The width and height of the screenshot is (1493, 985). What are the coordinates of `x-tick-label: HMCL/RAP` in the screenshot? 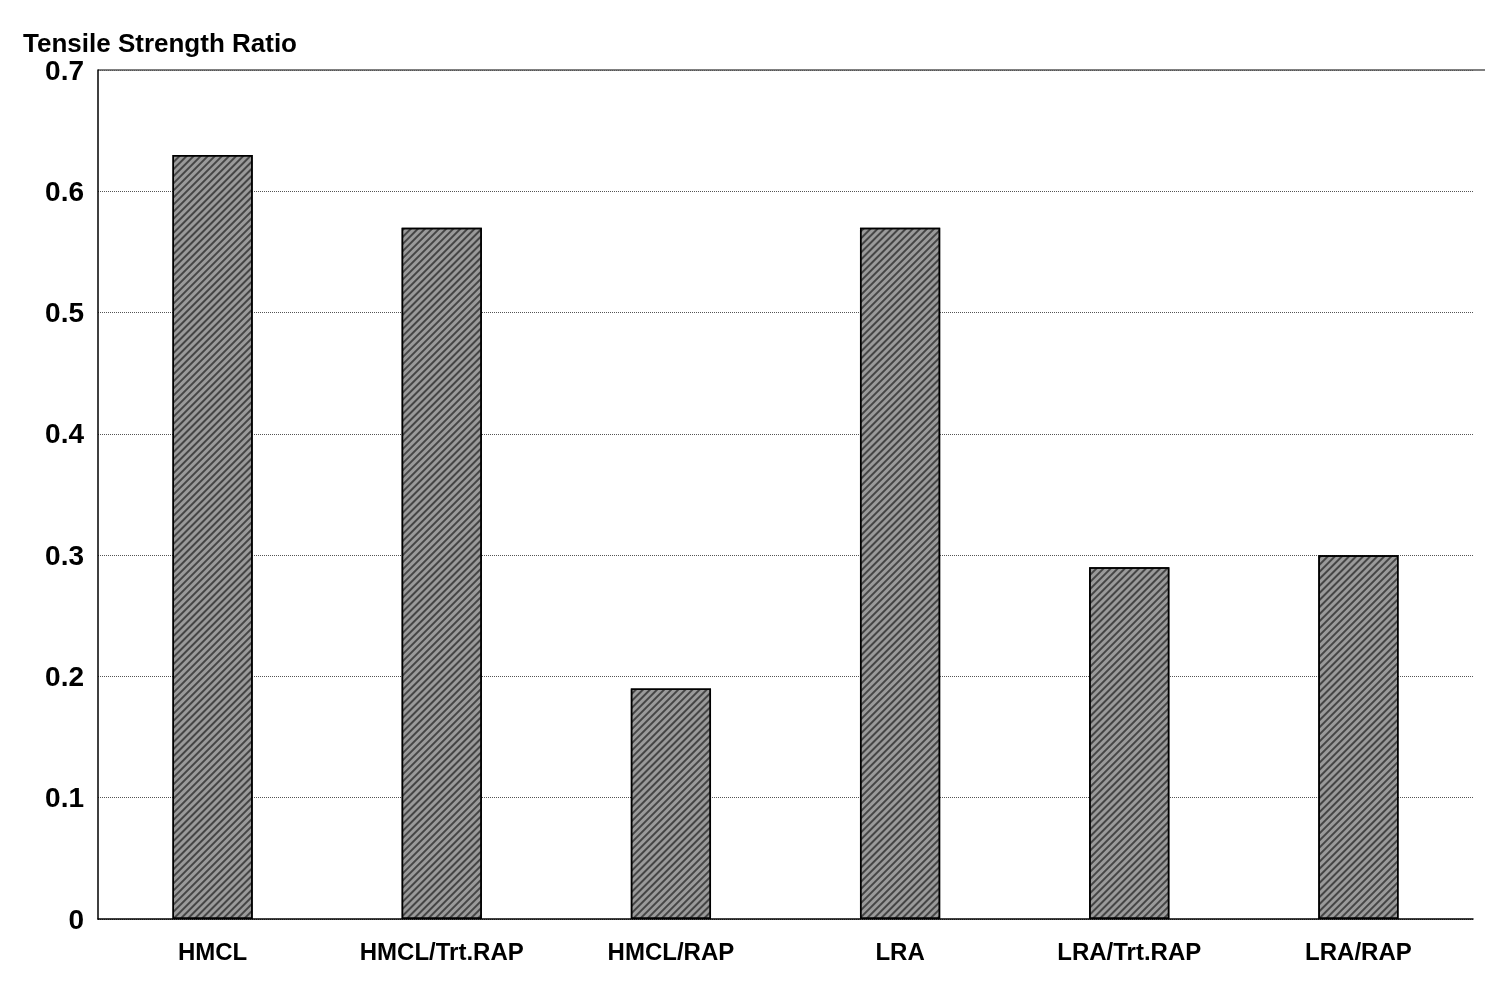 It's located at (671, 951).